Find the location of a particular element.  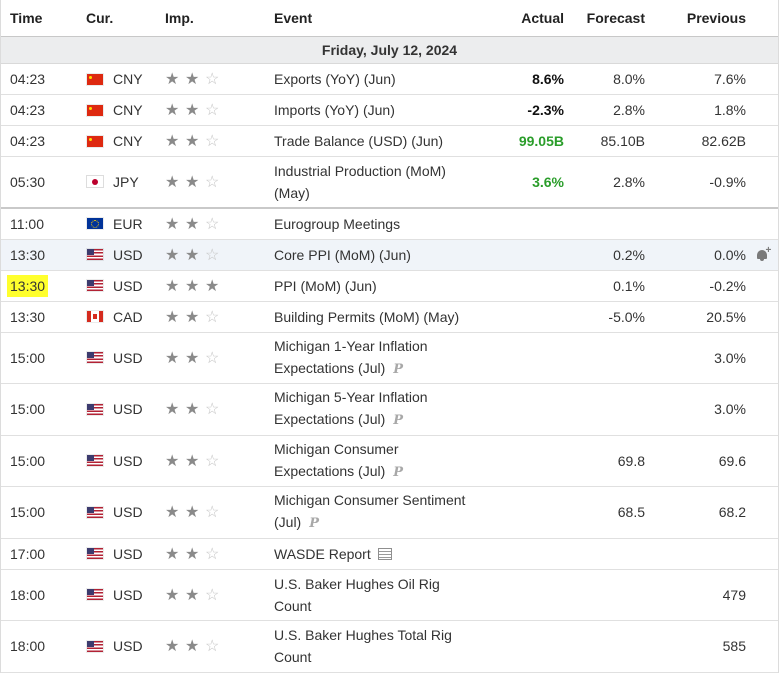

previous-value: 20.5% is located at coordinates (726, 316).